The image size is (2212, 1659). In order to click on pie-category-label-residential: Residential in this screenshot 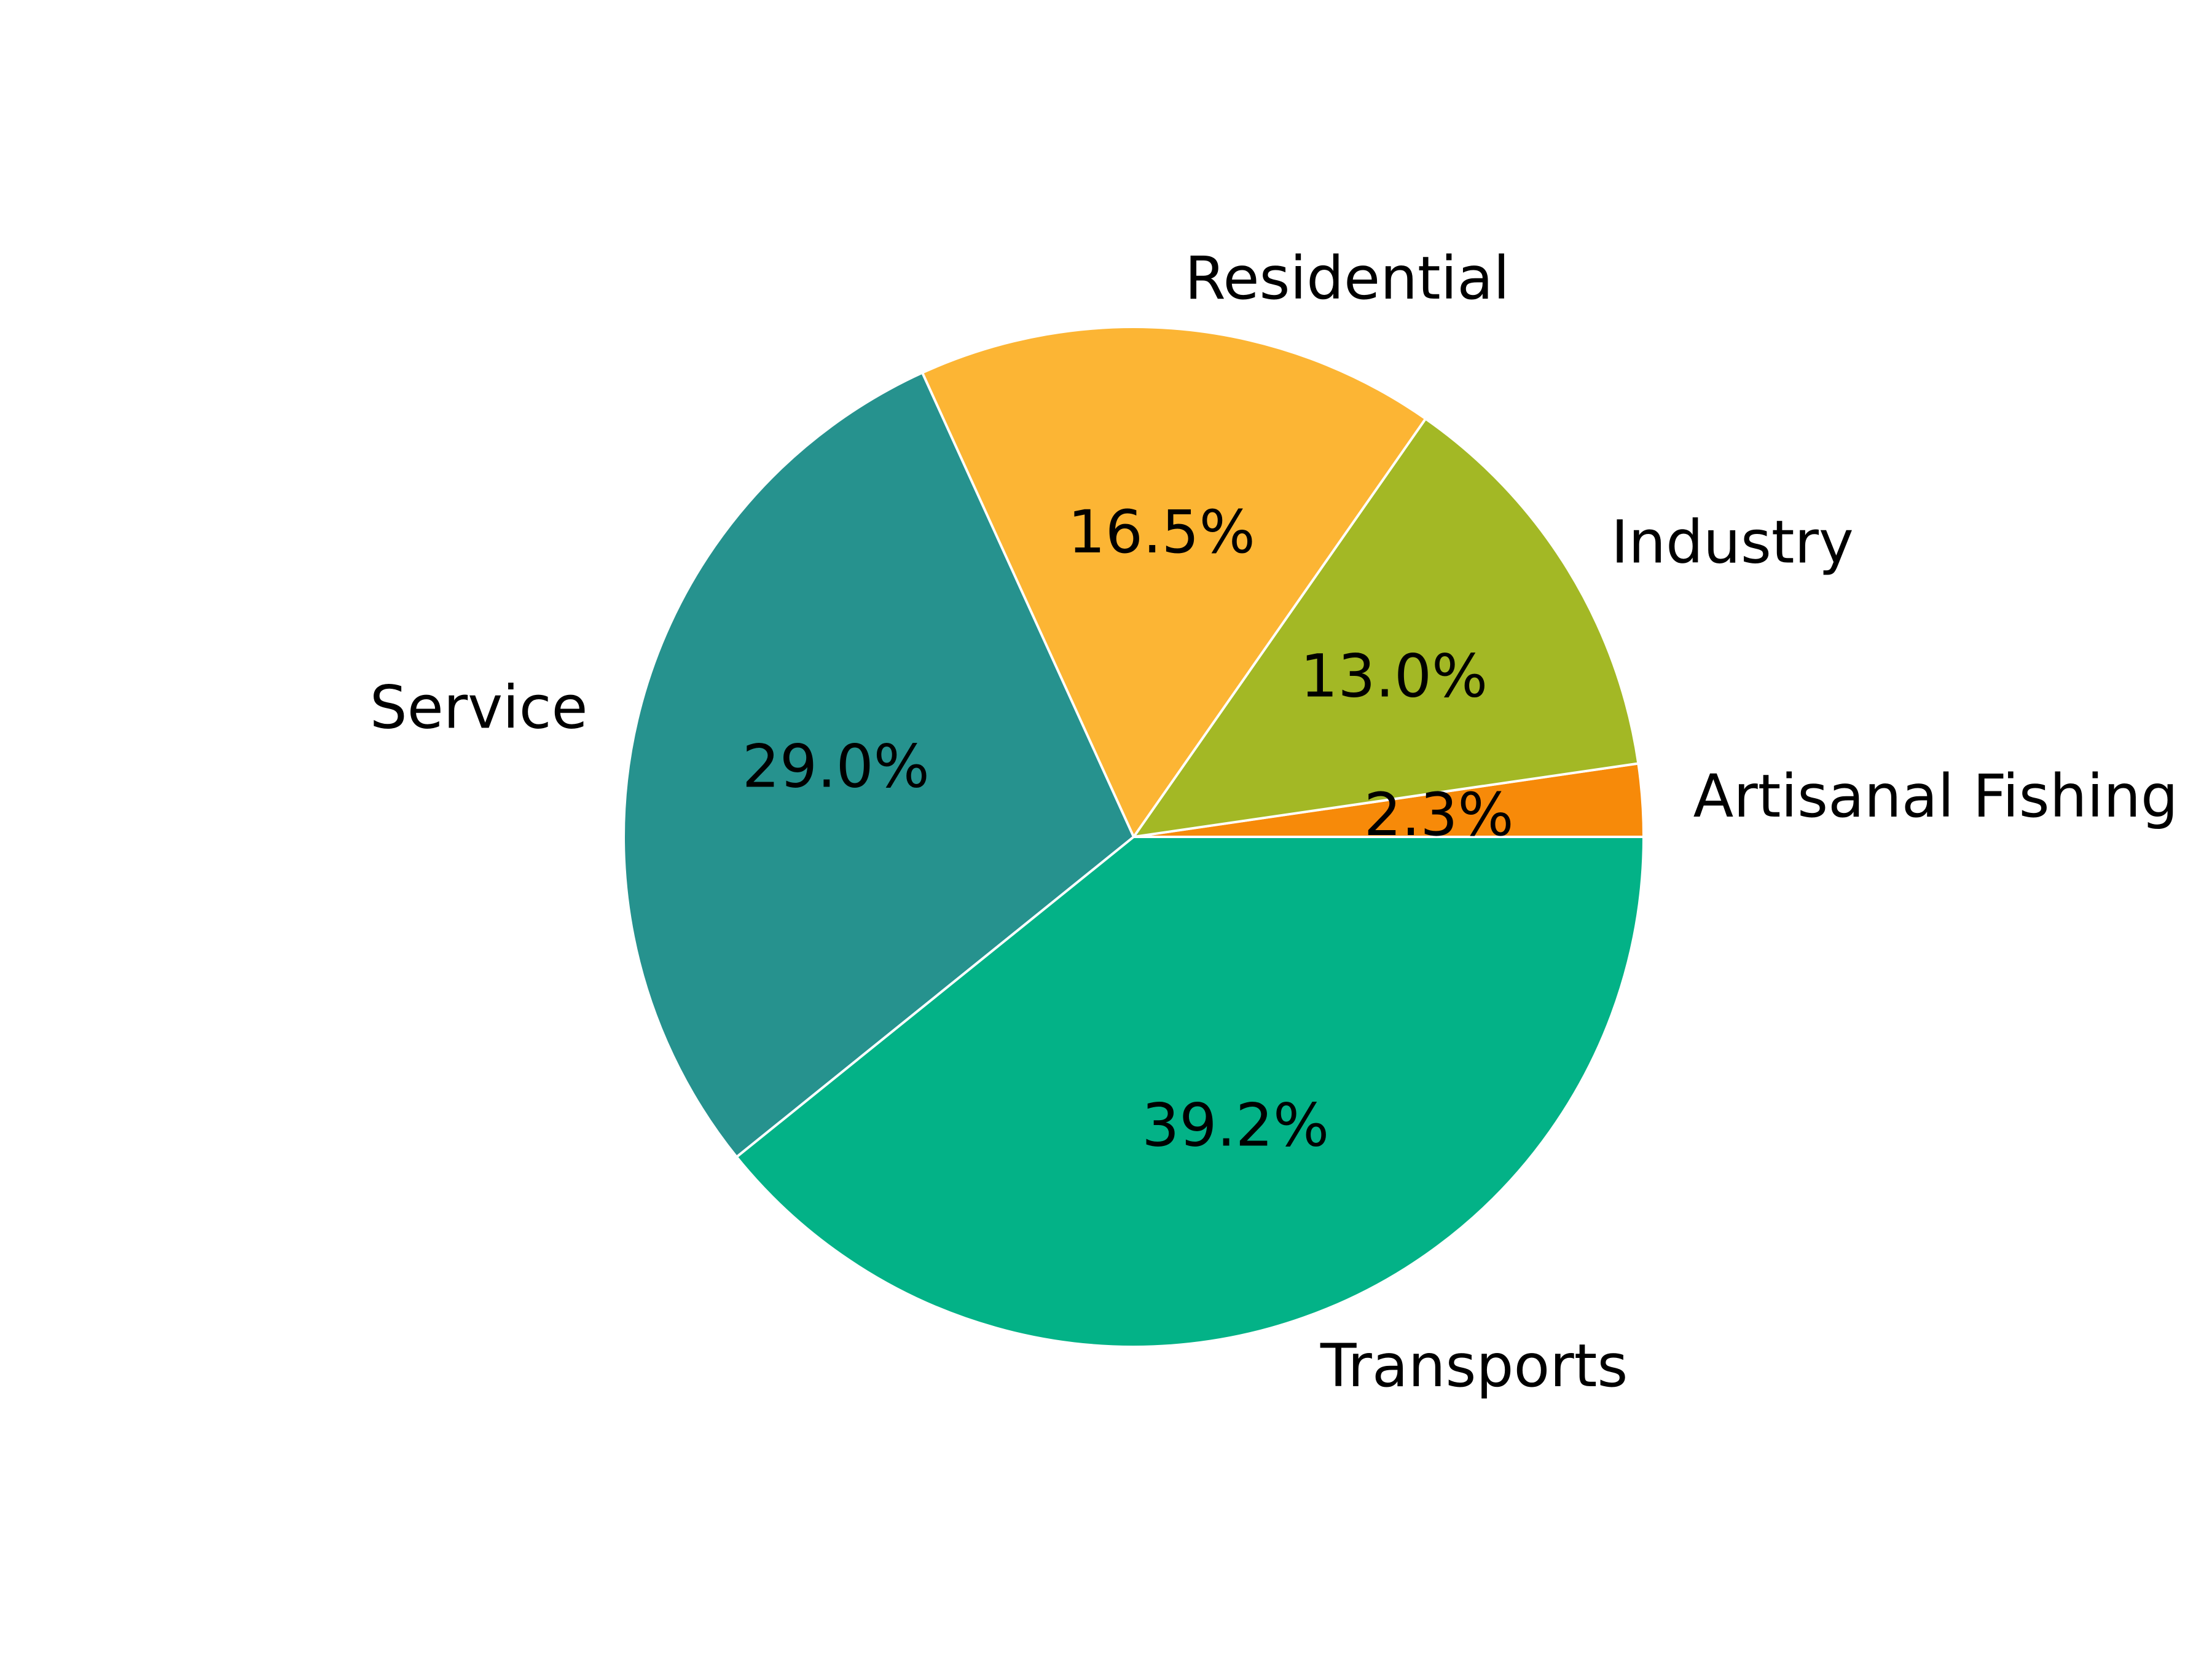, I will do `click(1347, 278)`.